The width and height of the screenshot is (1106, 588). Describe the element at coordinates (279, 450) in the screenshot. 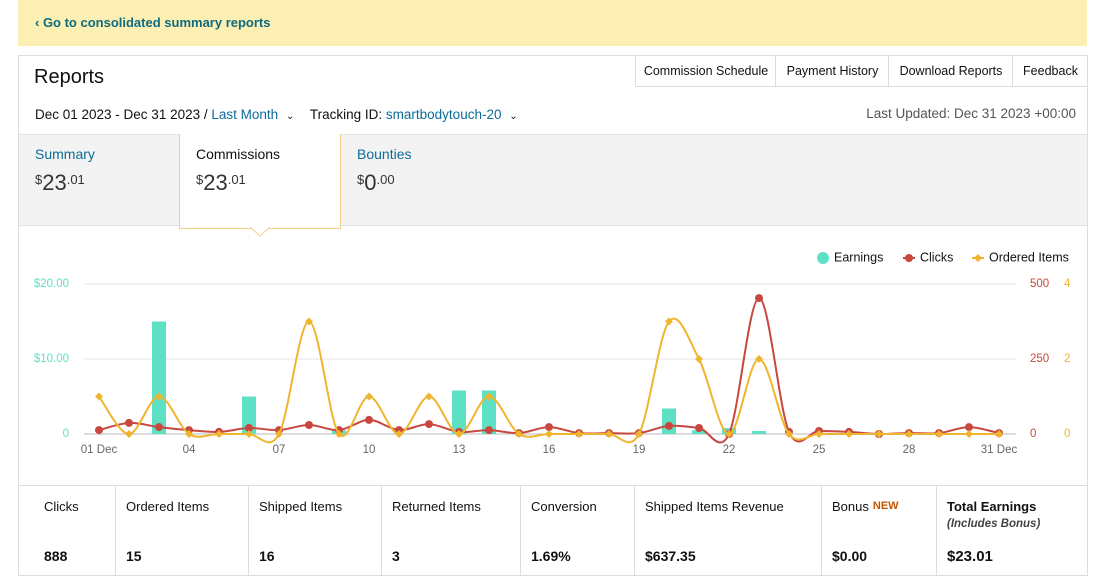

I see `x-tick-label: 07` at that location.